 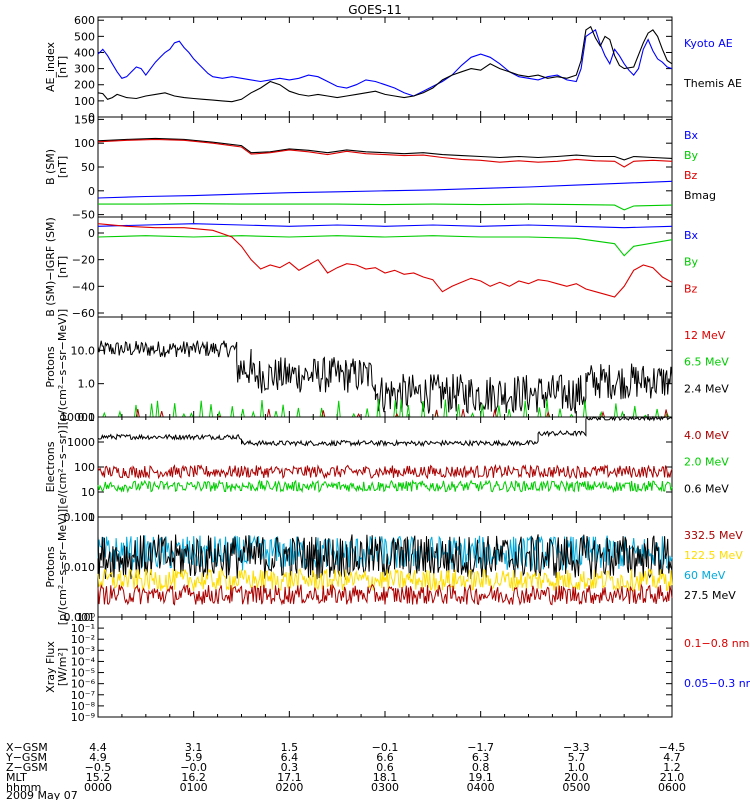 I want to click on footer-value: 4.9, so click(x=98, y=757).